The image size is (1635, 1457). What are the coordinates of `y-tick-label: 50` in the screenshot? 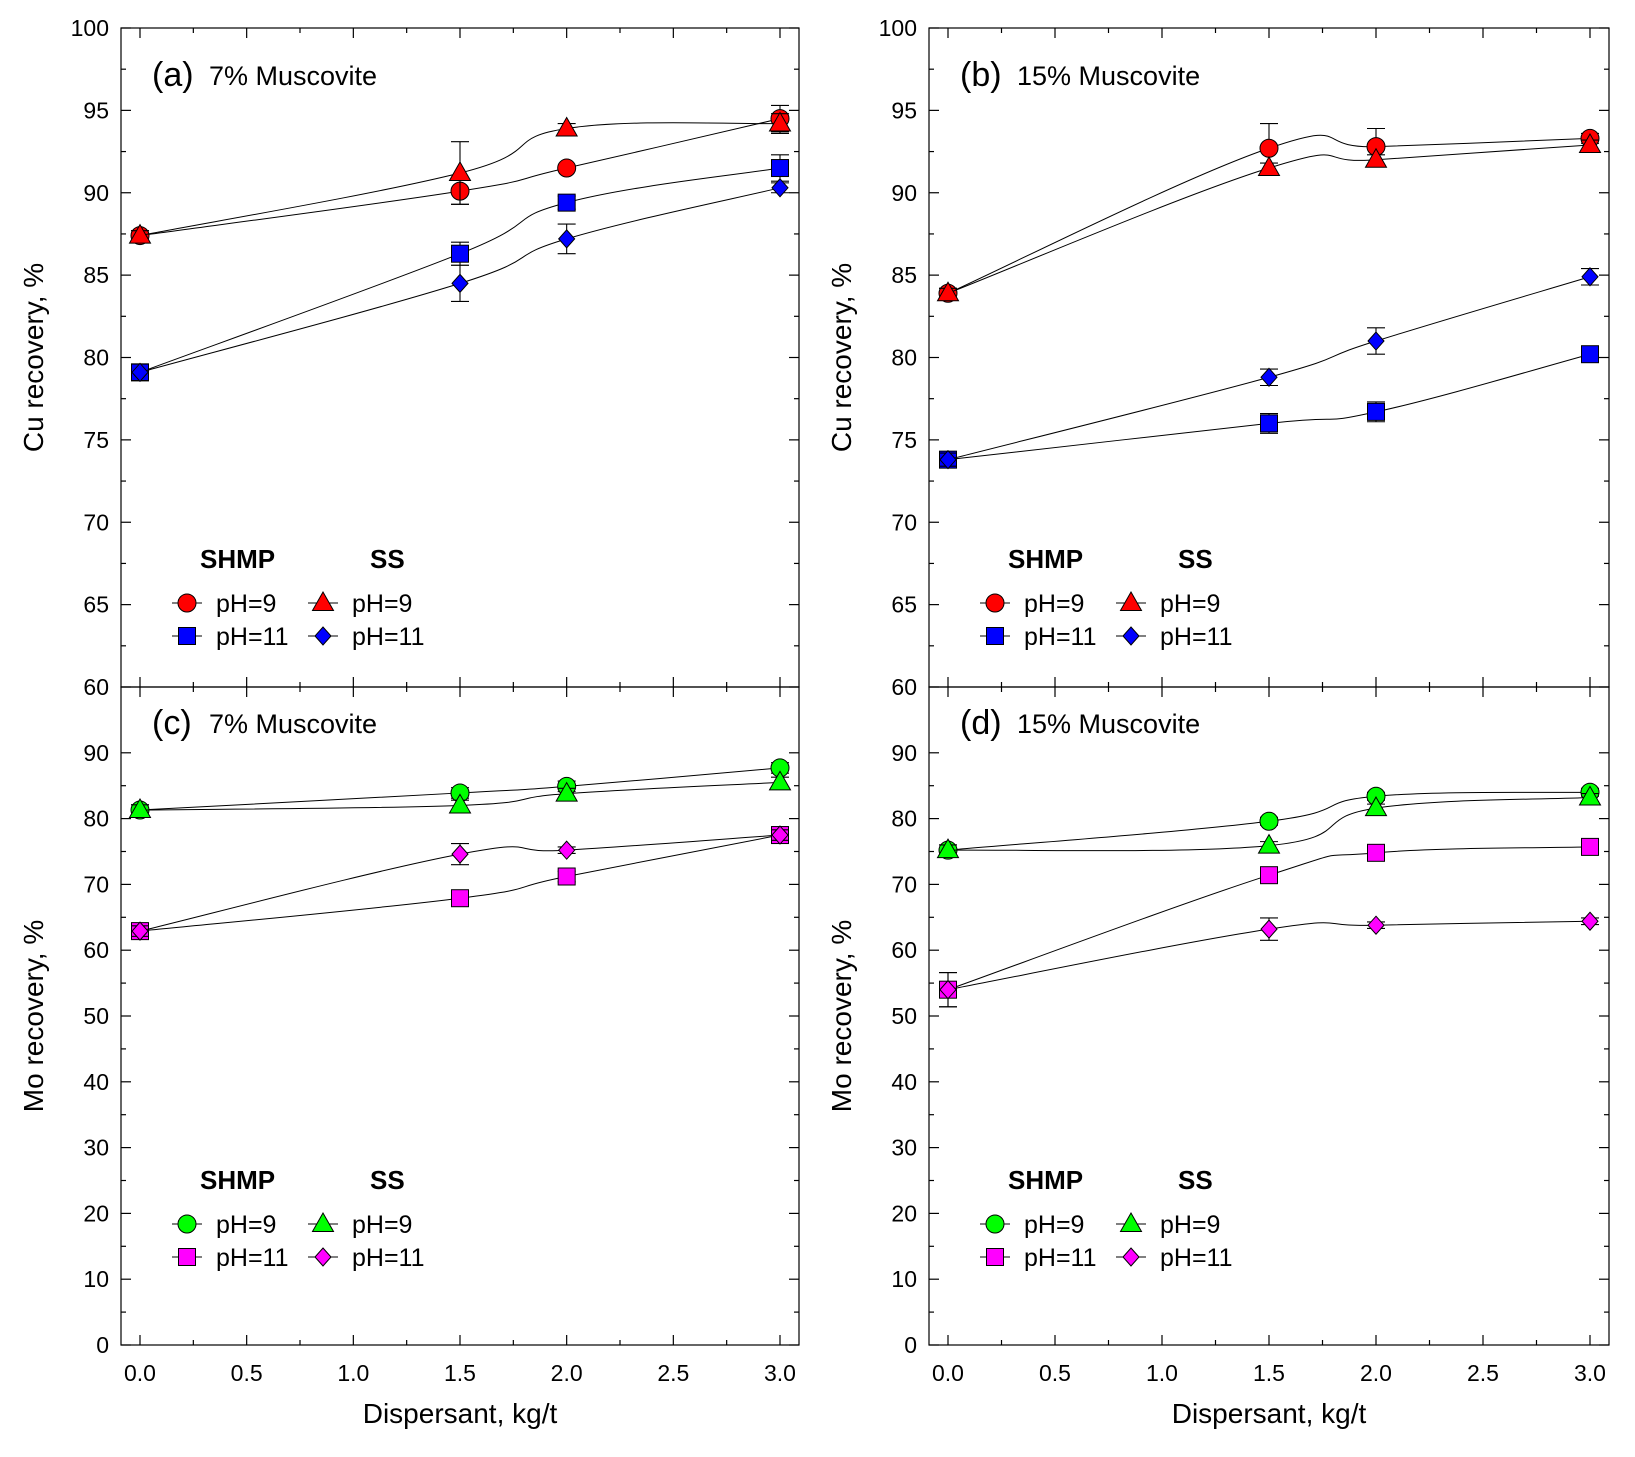 It's located at (904, 1016).